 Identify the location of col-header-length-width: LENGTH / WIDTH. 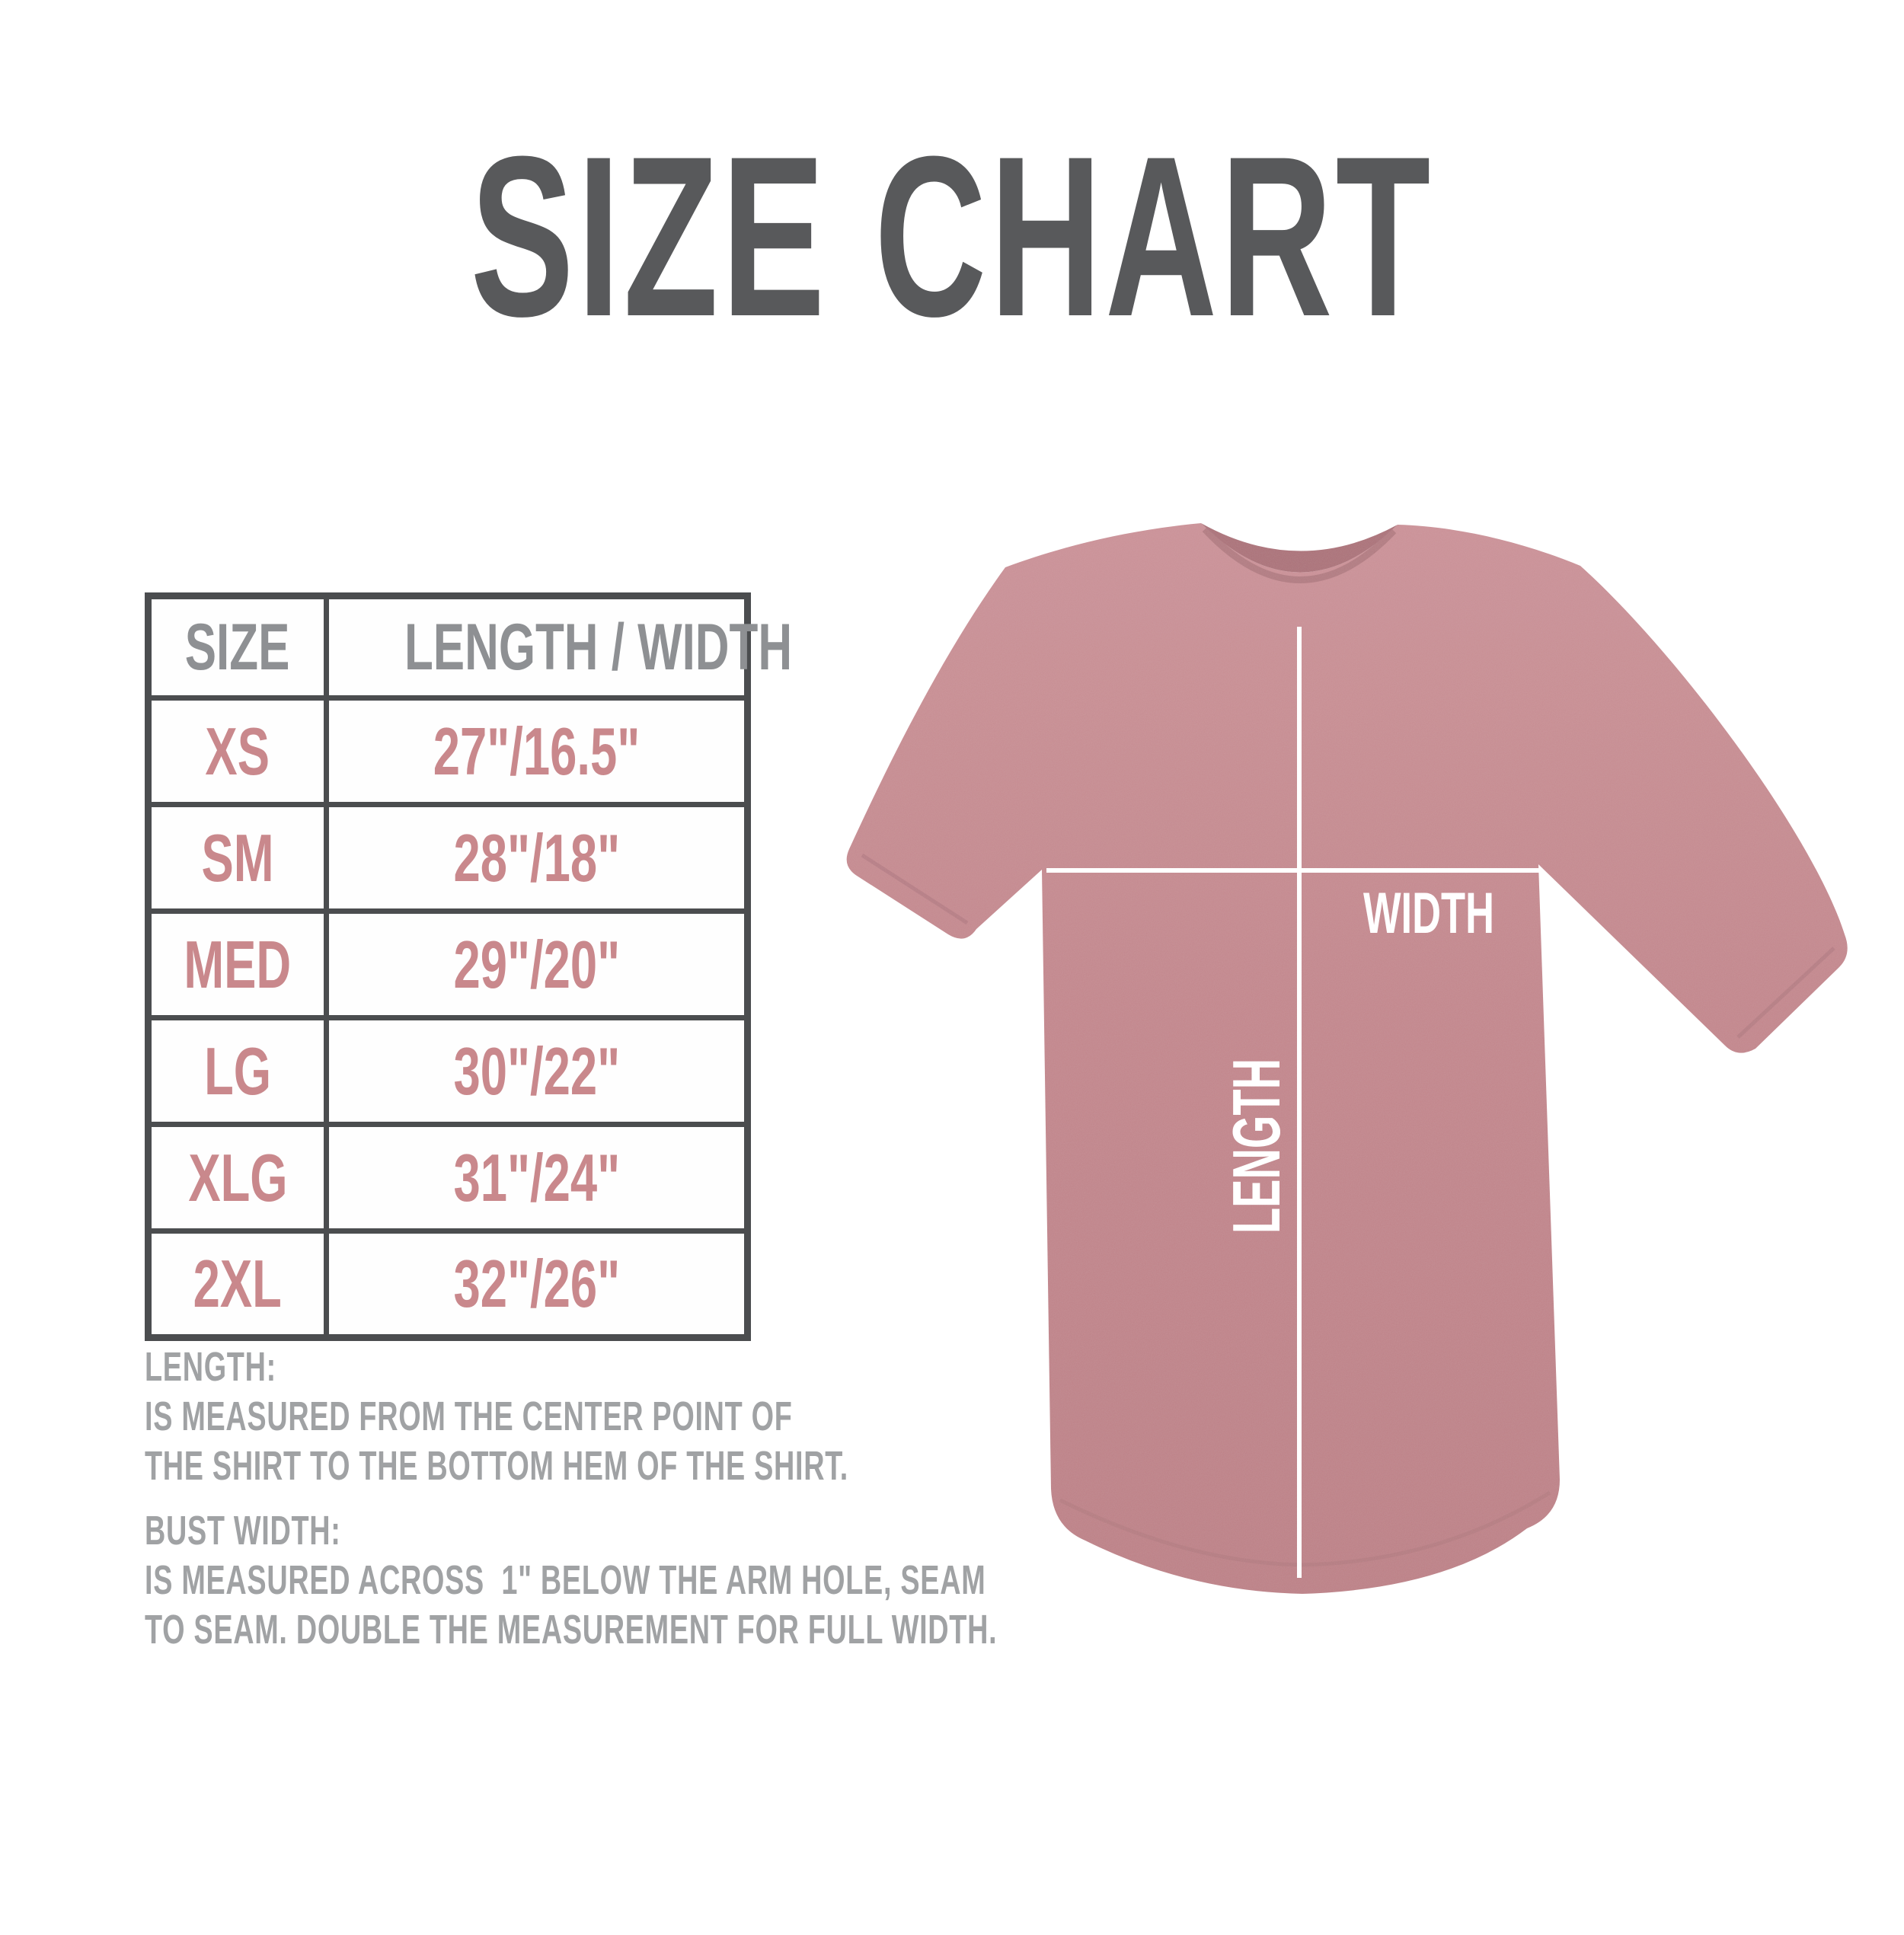
(558, 647).